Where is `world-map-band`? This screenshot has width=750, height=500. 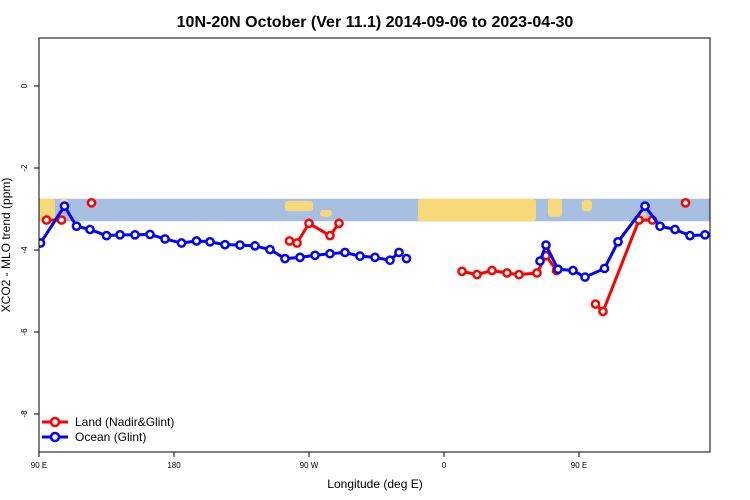
world-map-band is located at coordinates (374, 210).